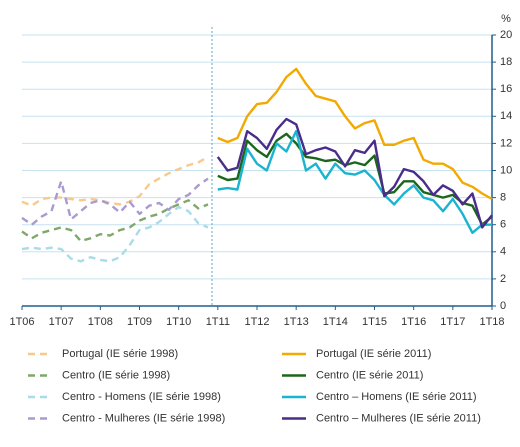 The image size is (520, 447). I want to click on x-tick-label: 1T11, so click(218, 322).